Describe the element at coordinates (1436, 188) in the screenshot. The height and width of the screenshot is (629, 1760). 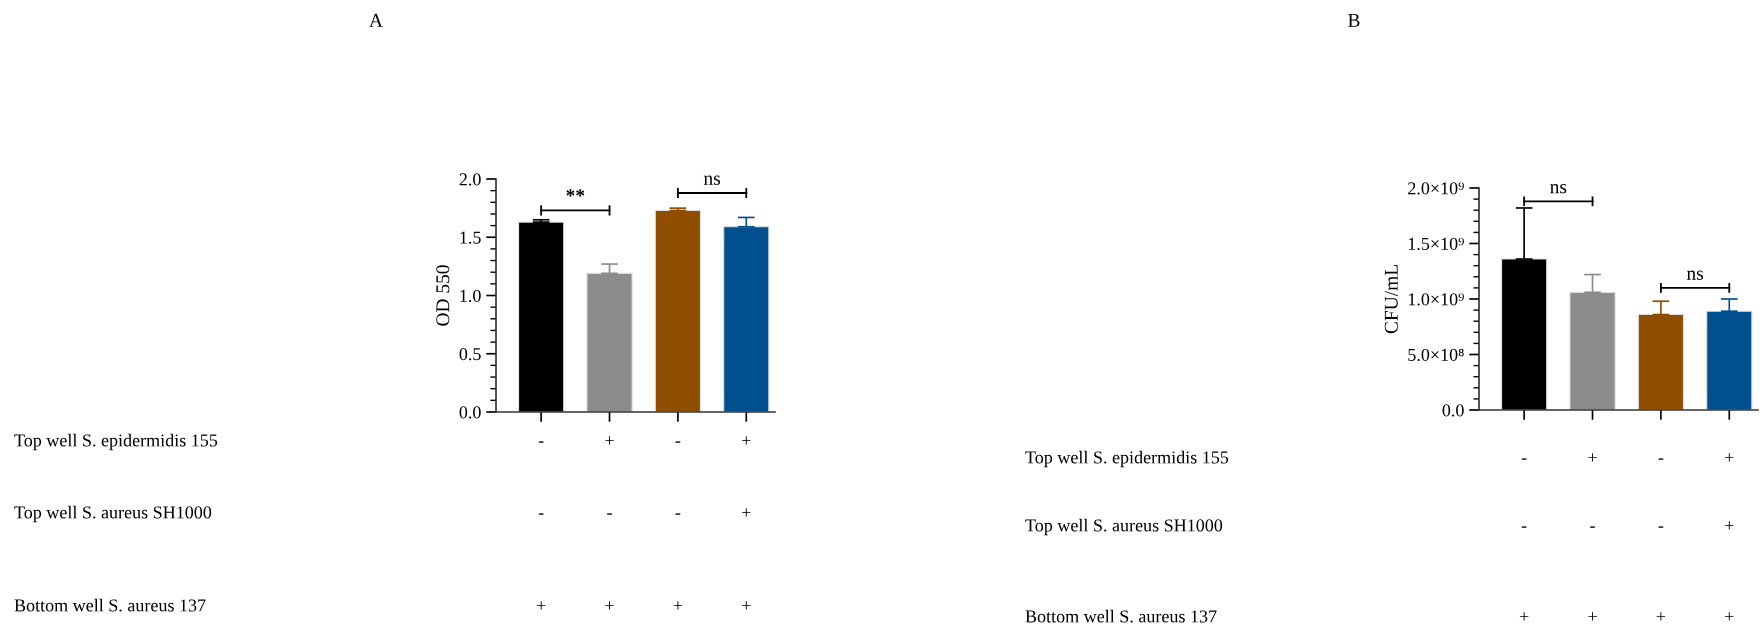
I see `y-tick-label: 2.0×10⁹` at that location.